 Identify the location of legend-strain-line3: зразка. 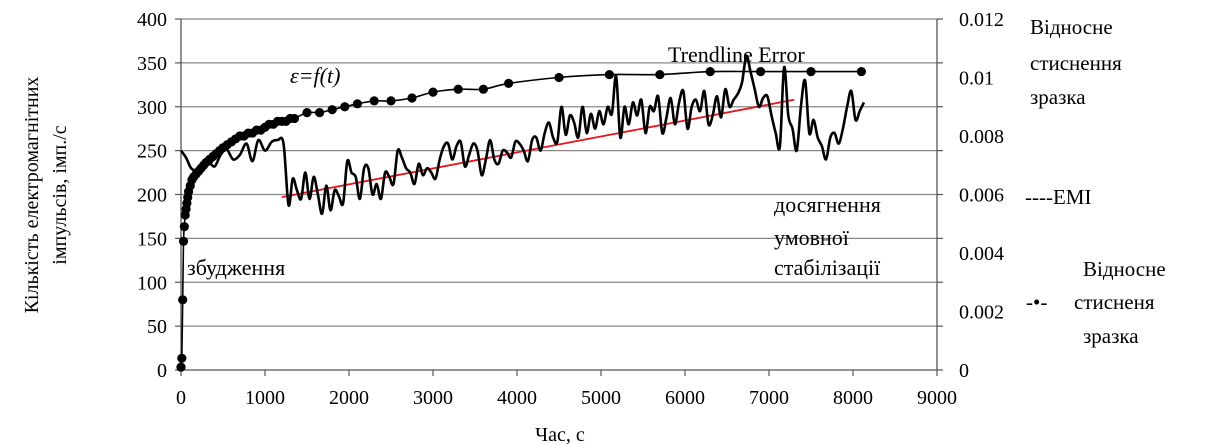
(1111, 336).